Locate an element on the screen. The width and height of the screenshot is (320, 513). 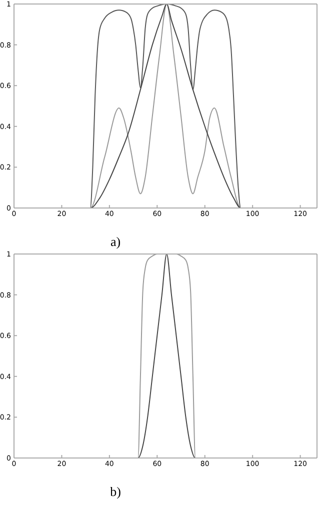
x-axis-title: a) is located at coordinates (115, 241).